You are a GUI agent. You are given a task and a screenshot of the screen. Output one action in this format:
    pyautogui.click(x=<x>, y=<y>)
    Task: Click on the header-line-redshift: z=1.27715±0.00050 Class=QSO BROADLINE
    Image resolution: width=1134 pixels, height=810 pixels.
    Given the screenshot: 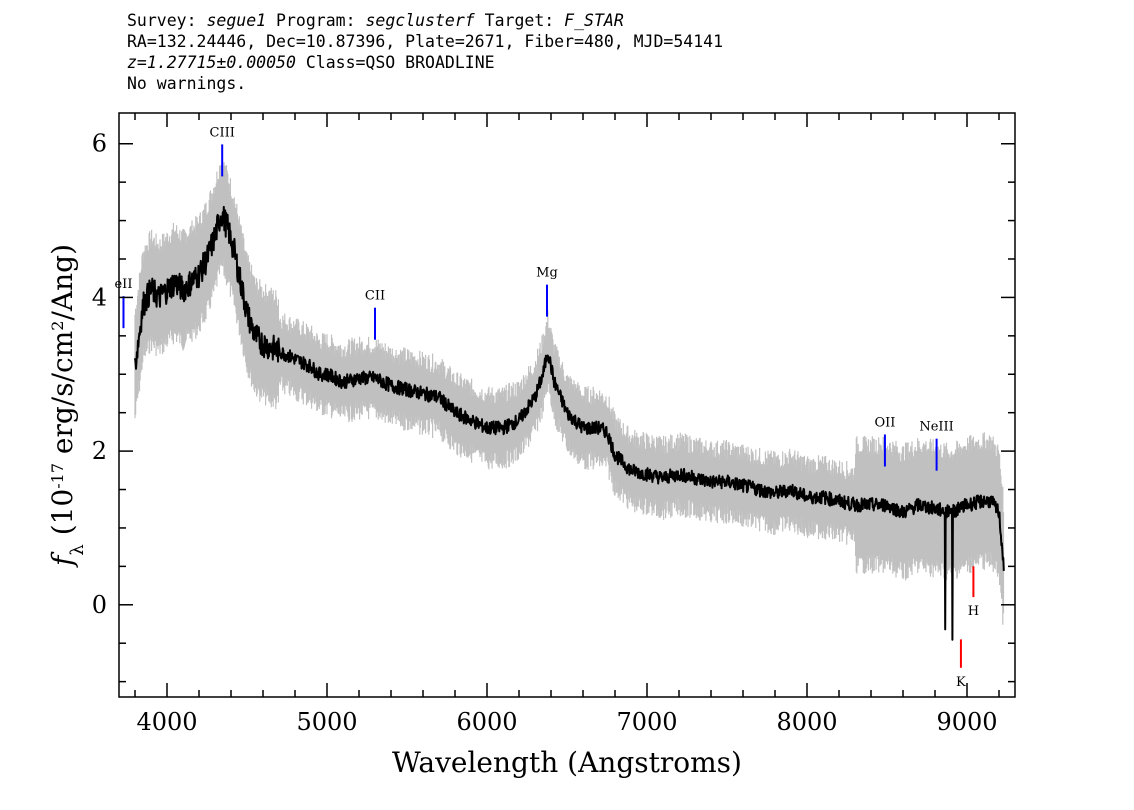 What is the action you would take?
    pyautogui.click(x=425, y=62)
    